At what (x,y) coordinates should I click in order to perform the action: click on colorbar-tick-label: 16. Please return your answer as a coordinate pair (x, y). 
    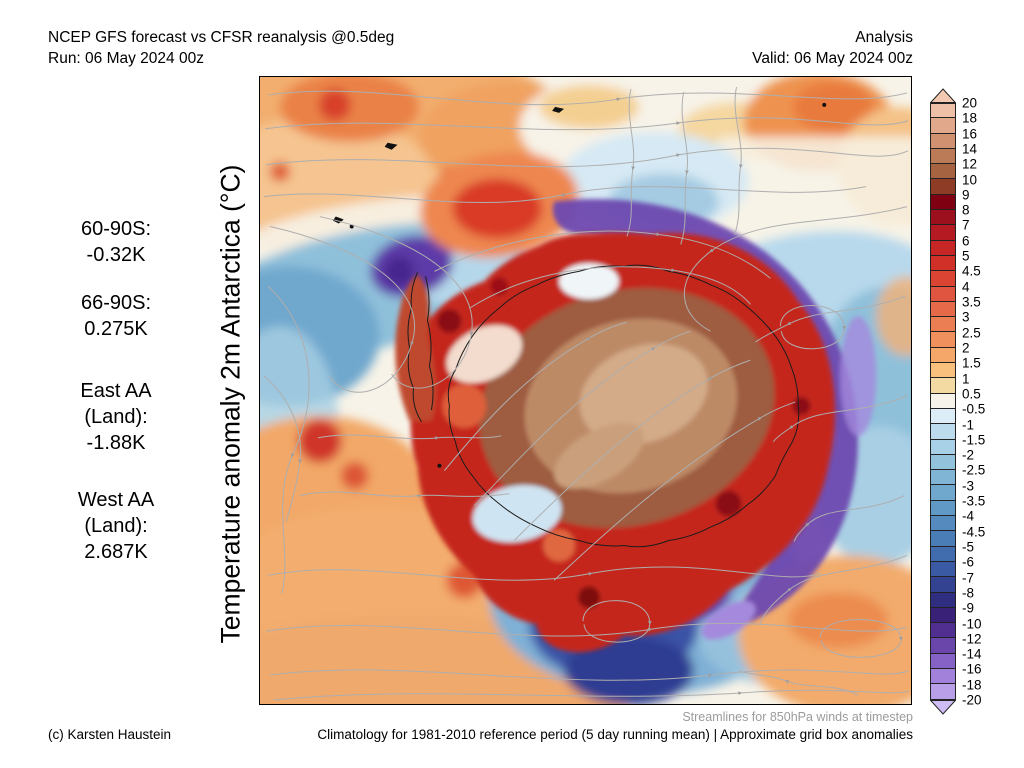
    Looking at the image, I should click on (970, 134).